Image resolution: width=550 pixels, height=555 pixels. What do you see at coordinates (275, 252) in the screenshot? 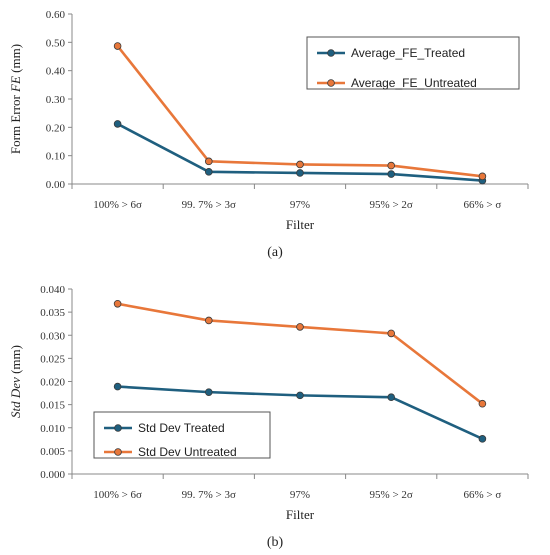
I see `panel-caption: (a)` at bounding box center [275, 252].